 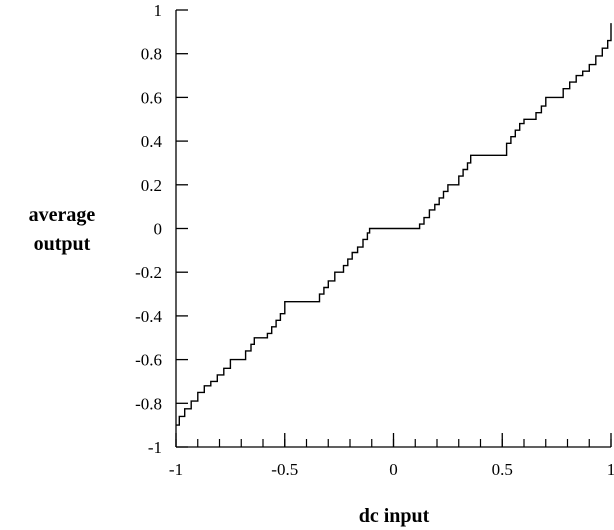 What do you see at coordinates (158, 10) in the screenshot?
I see `y-tick-label: 1` at bounding box center [158, 10].